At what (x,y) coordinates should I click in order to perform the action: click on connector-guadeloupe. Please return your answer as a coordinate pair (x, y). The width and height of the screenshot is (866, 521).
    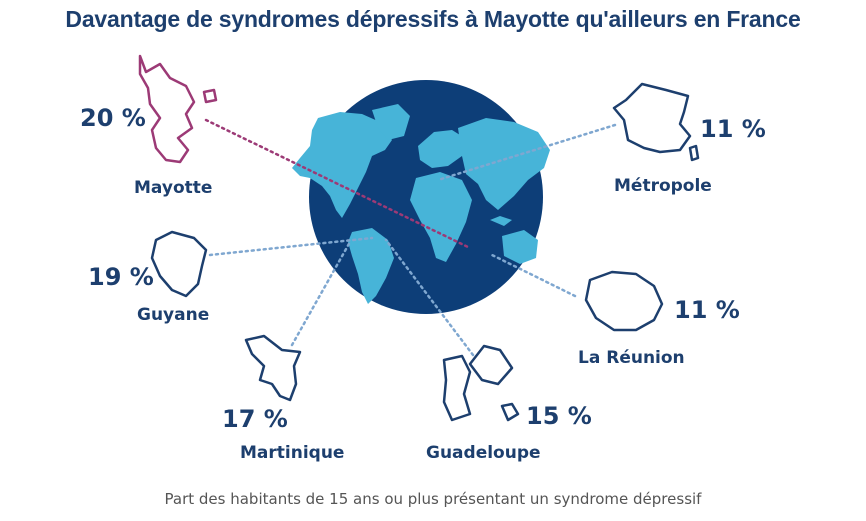
    Looking at the image, I should click on (429, 297).